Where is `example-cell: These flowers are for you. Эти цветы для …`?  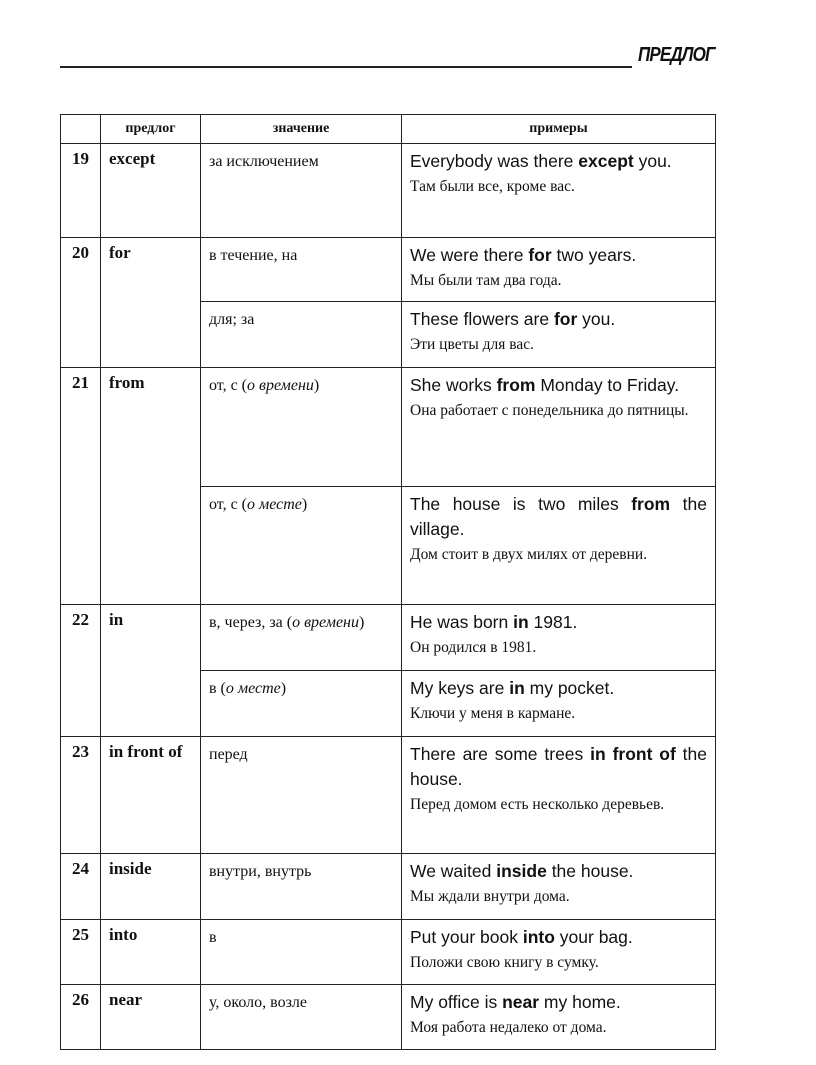 example-cell: These flowers are for you. Эти цветы для … is located at coordinates (558, 334).